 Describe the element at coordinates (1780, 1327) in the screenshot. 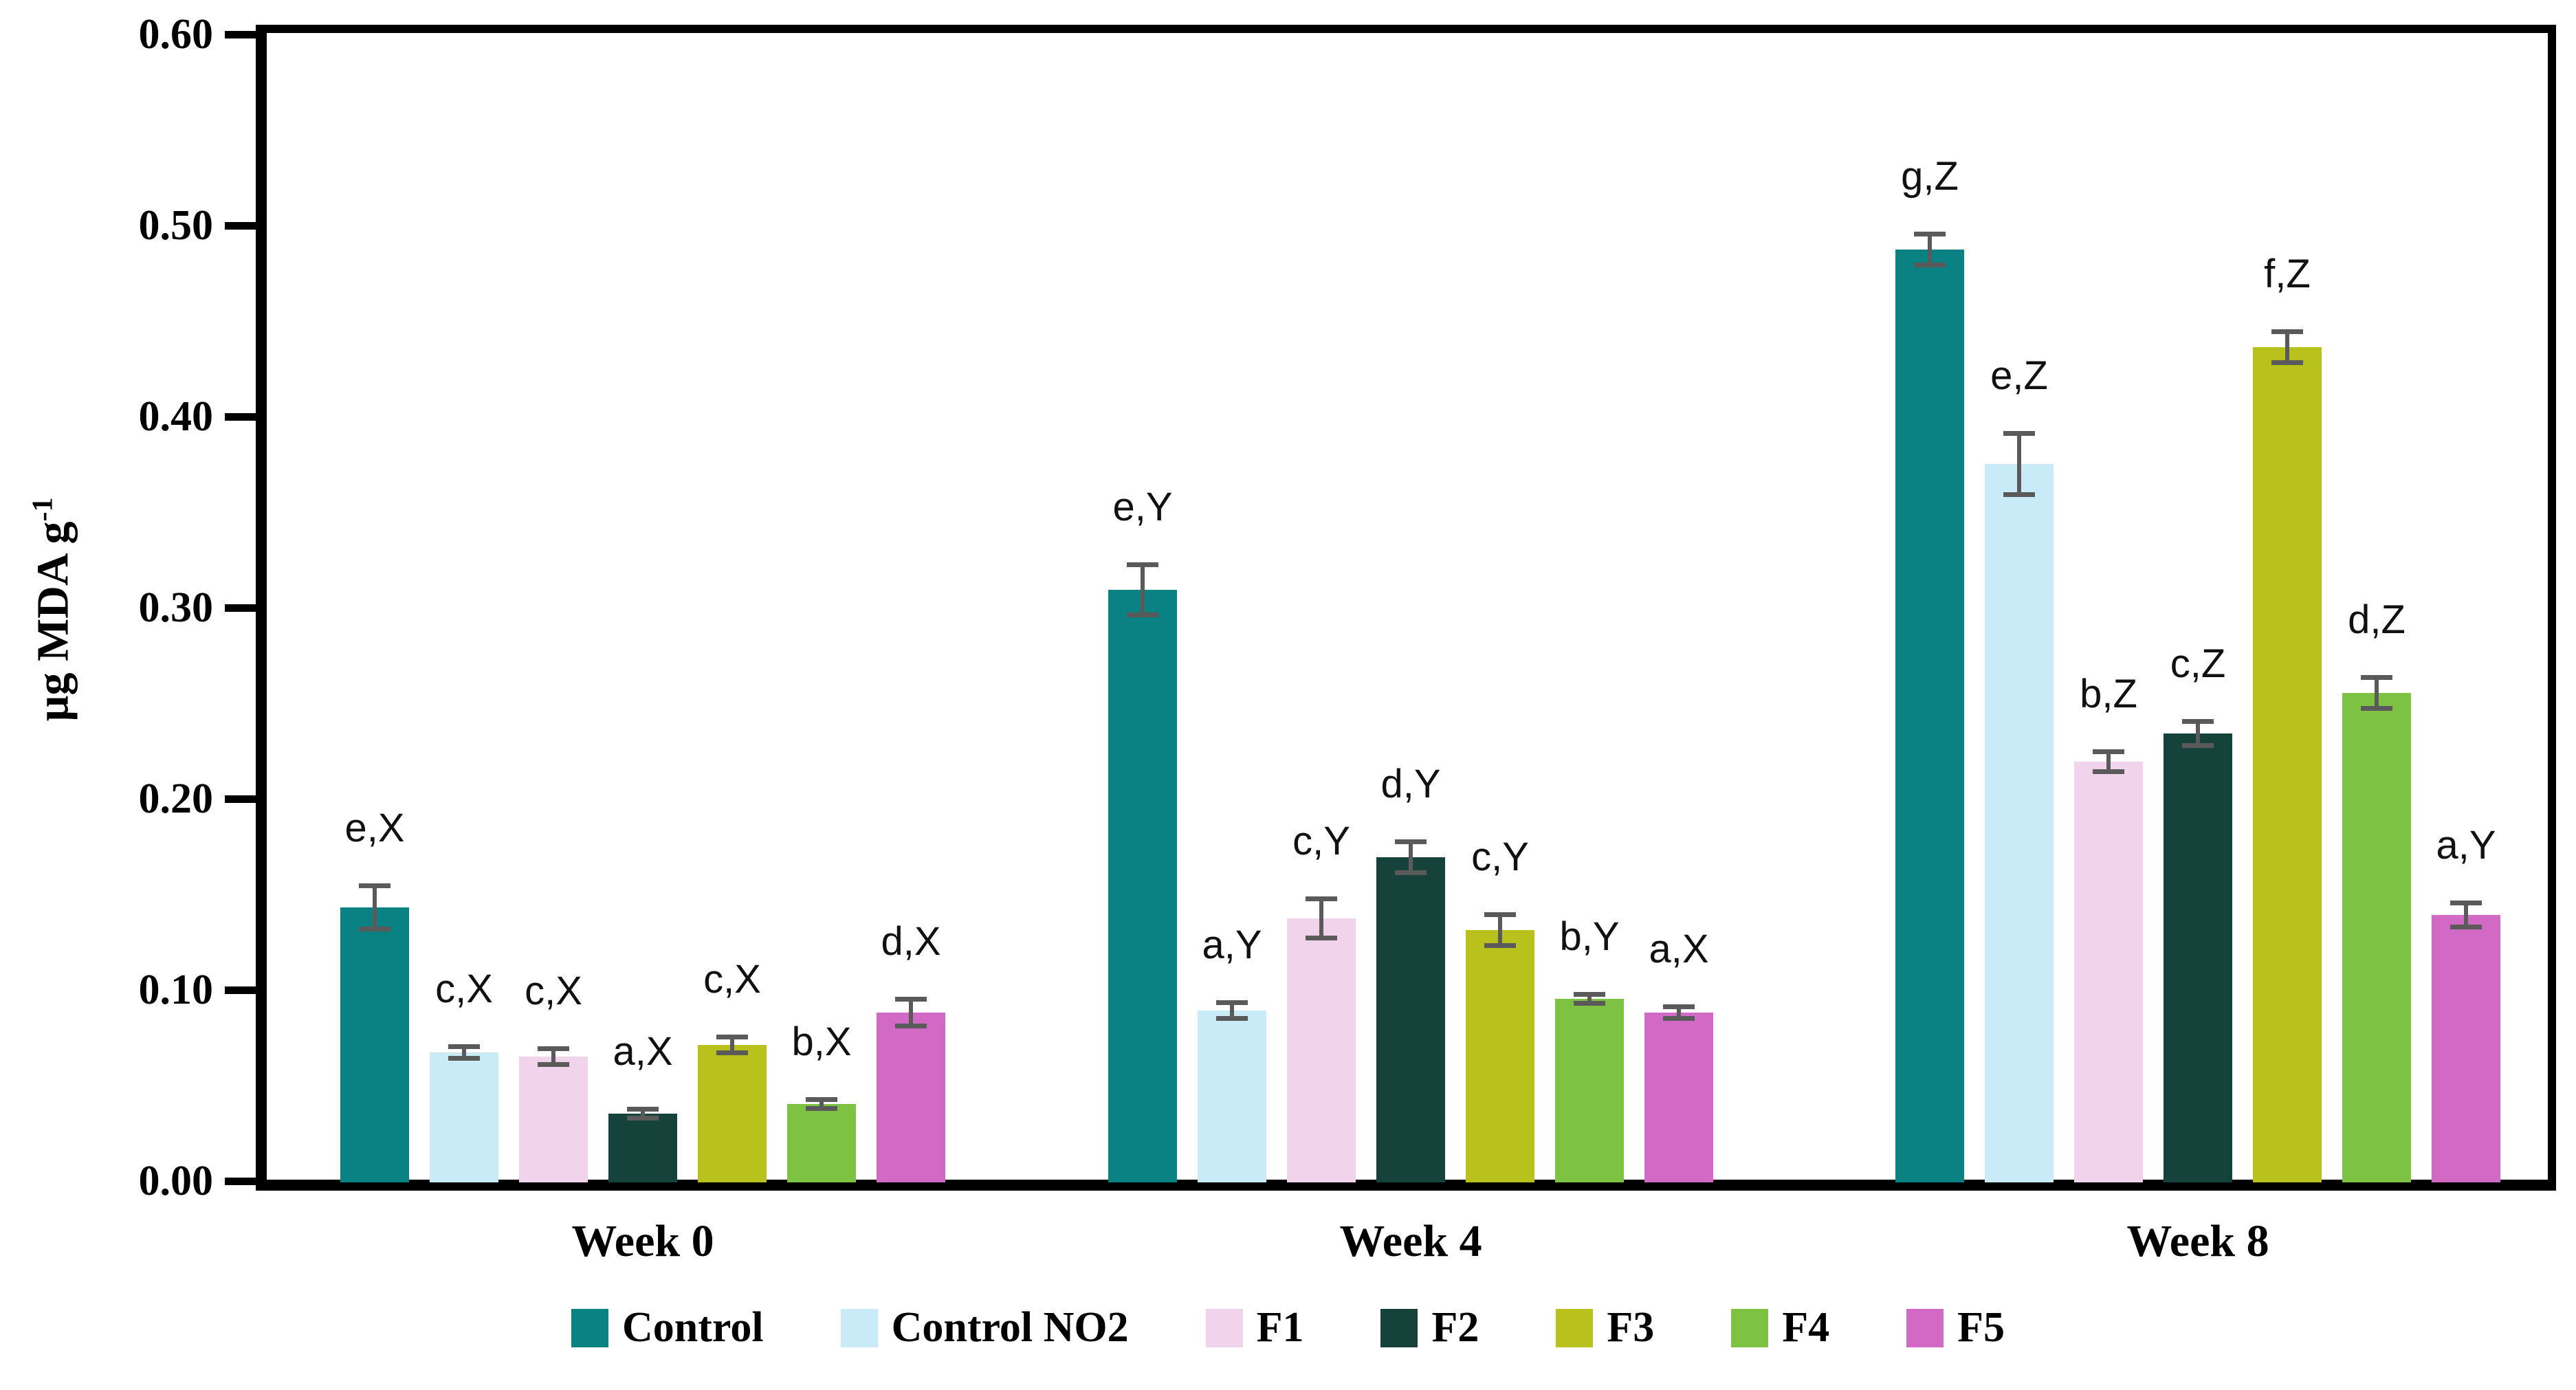

I see `legend-item: F4` at that location.